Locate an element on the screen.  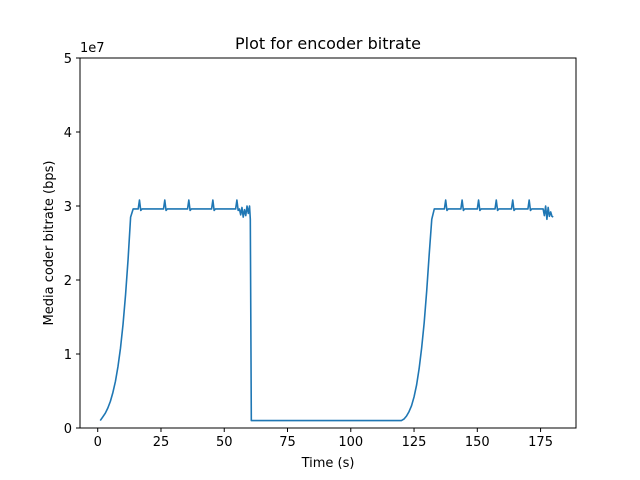
y-axis-label: Media coder bitrate (bps) is located at coordinates (49, 243).